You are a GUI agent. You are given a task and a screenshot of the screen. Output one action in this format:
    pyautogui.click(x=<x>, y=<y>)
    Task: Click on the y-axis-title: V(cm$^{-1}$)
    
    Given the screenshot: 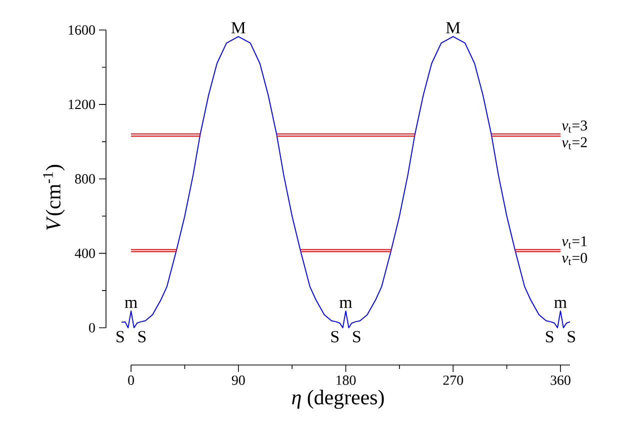 What is the action you would take?
    pyautogui.click(x=54, y=197)
    